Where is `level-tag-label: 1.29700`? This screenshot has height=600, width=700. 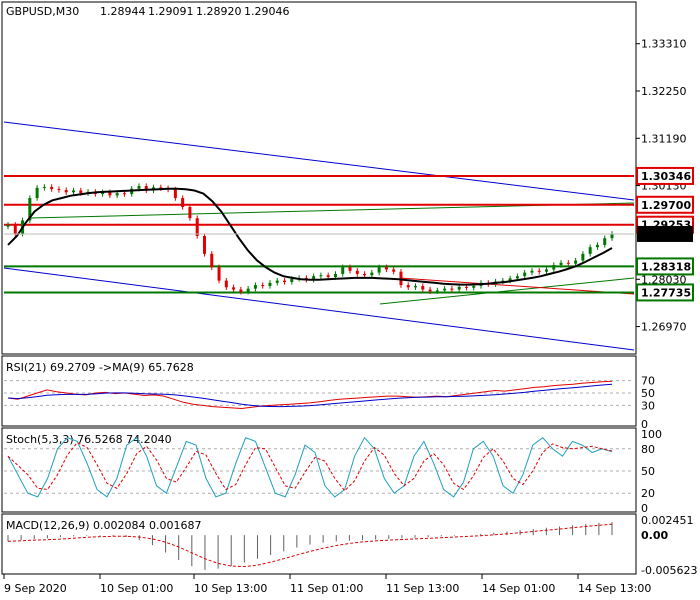 level-tag-label: 1.29700 is located at coordinates (666, 205).